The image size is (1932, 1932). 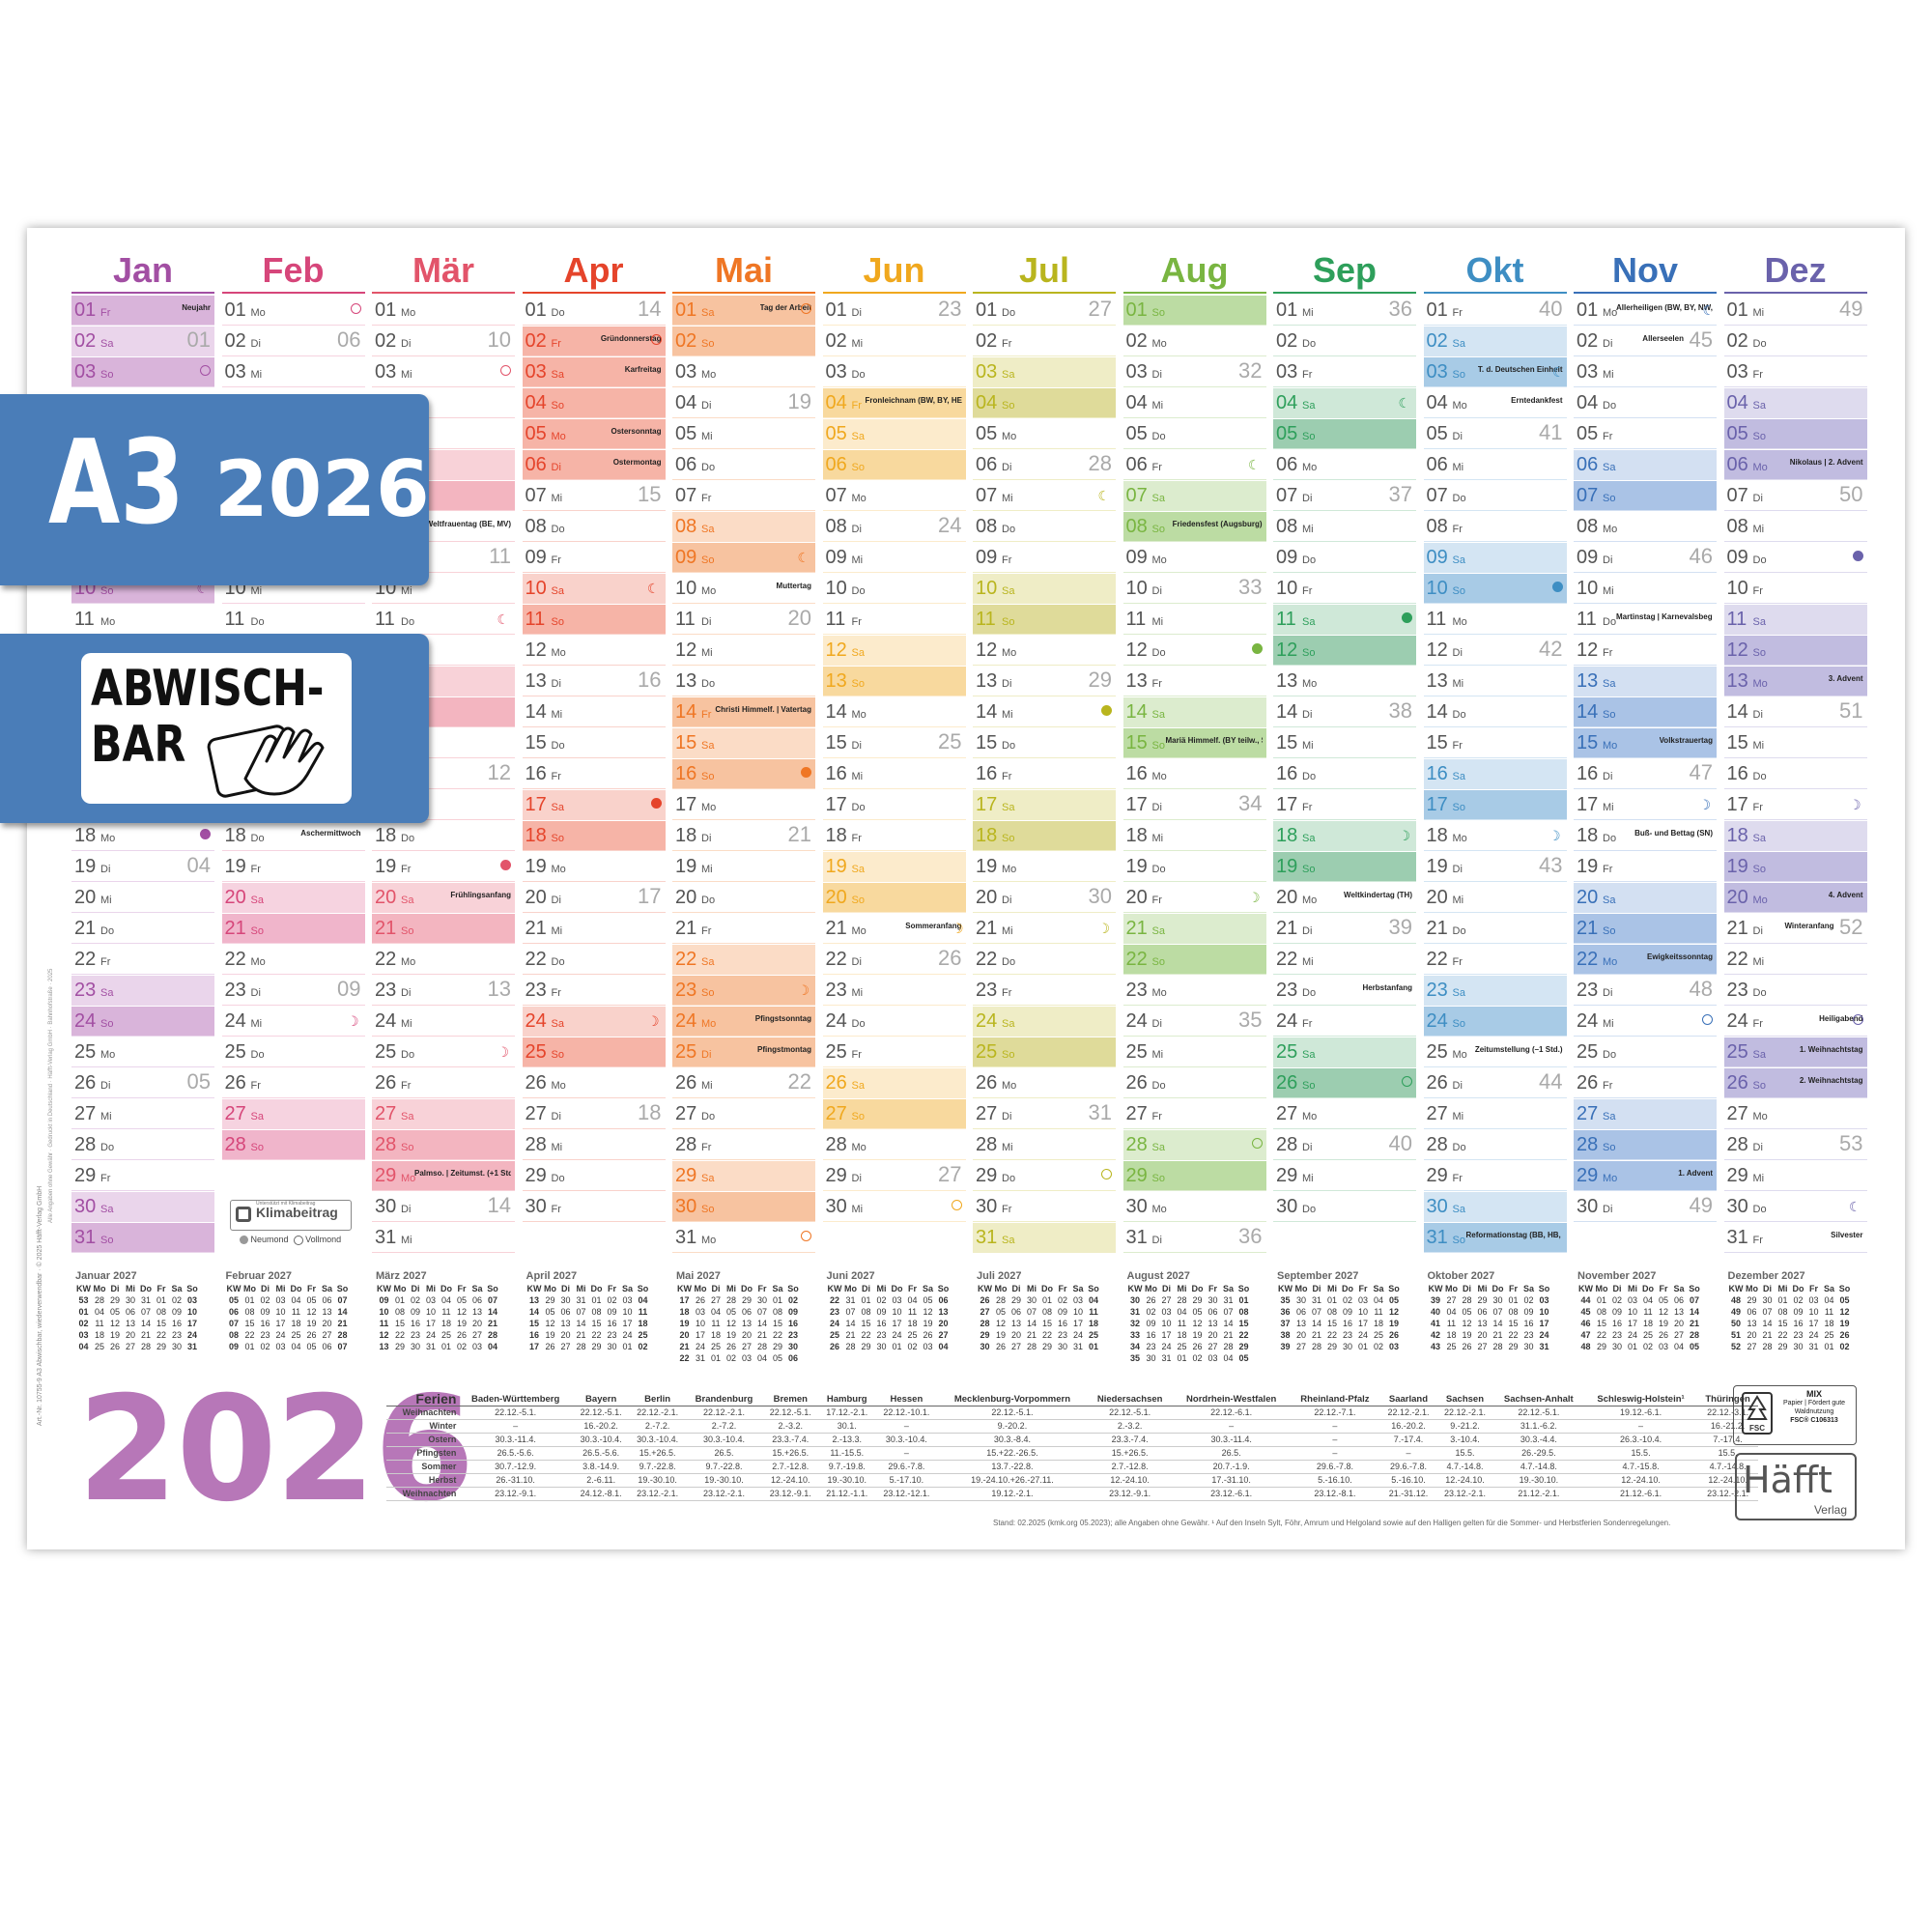 I want to click on mini-header-cell: Do, so click(x=1047, y=1288).